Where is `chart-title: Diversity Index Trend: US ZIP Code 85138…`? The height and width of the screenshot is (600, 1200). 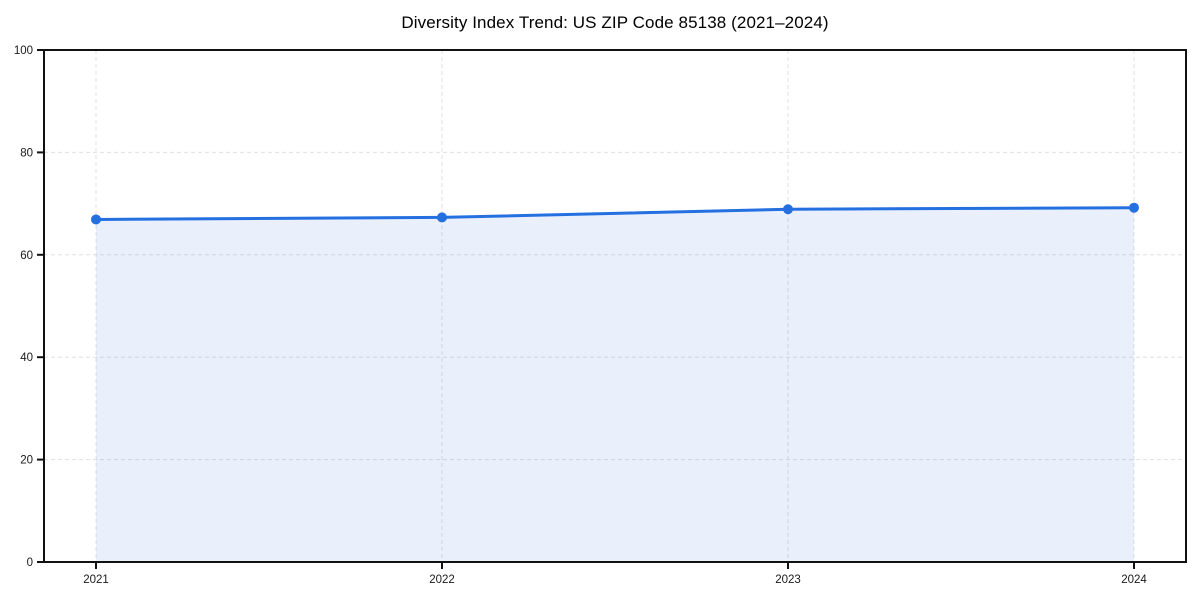
chart-title: Diversity Index Trend: US ZIP Code 85138… is located at coordinates (615, 22).